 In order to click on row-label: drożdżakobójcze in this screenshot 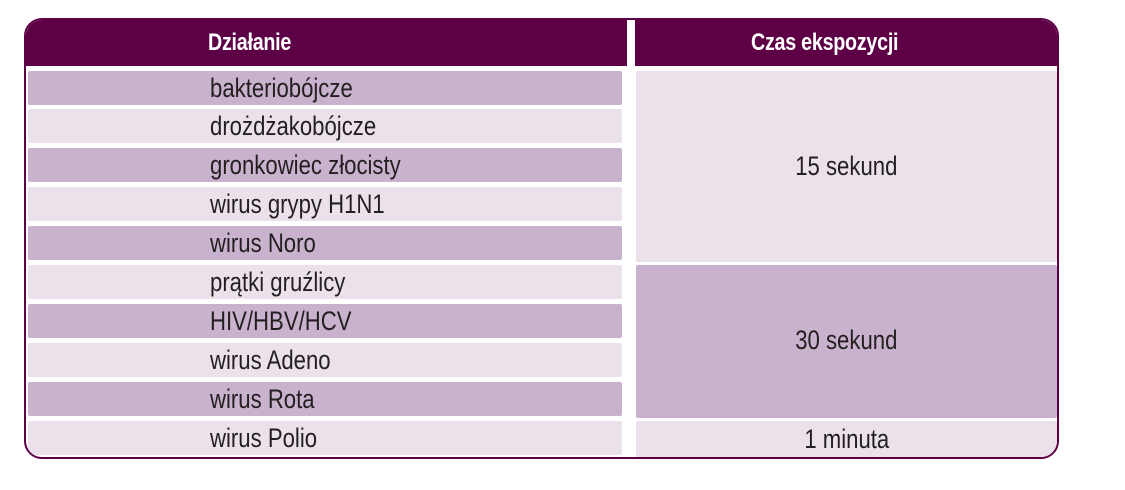, I will do `click(293, 126)`.